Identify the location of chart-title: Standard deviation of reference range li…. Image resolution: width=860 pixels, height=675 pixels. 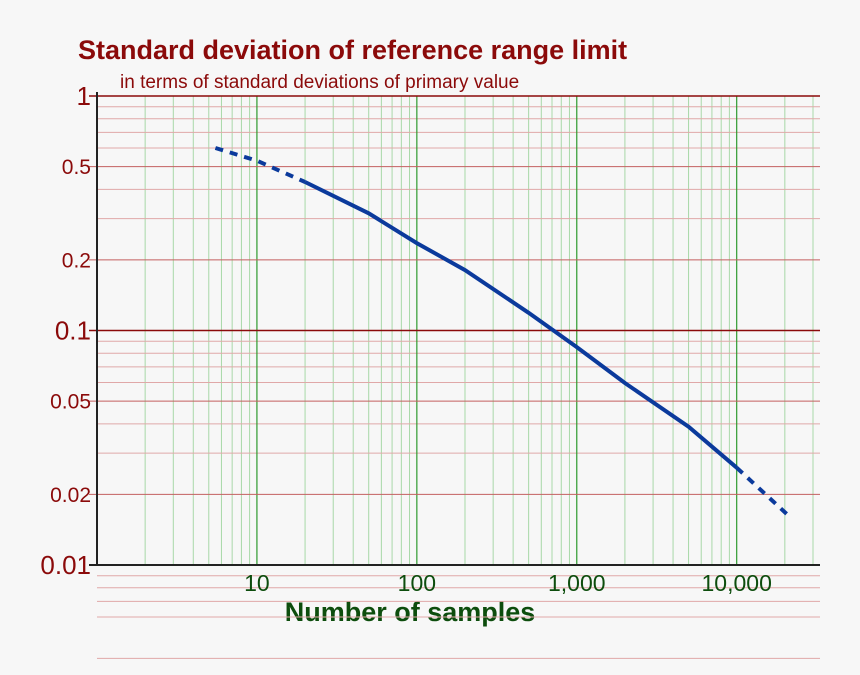
(352, 50).